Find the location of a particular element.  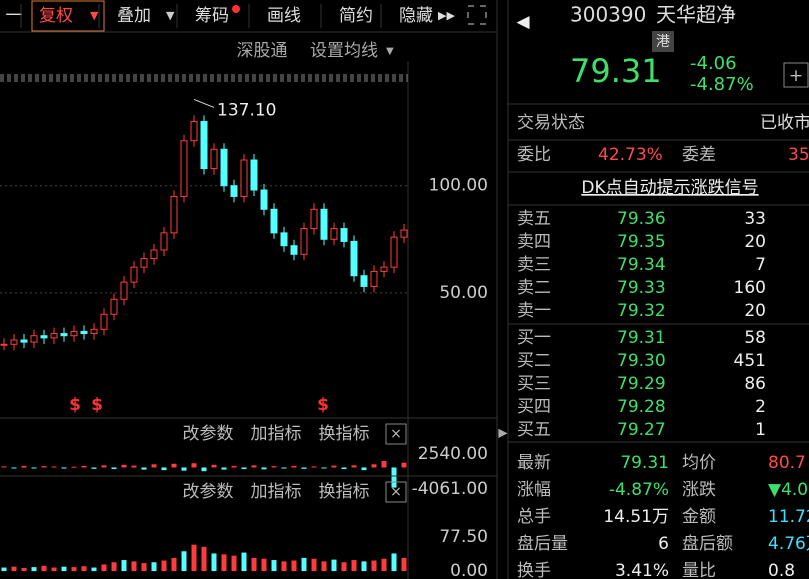

toolbar-button: 筹码 is located at coordinates (212, 16).